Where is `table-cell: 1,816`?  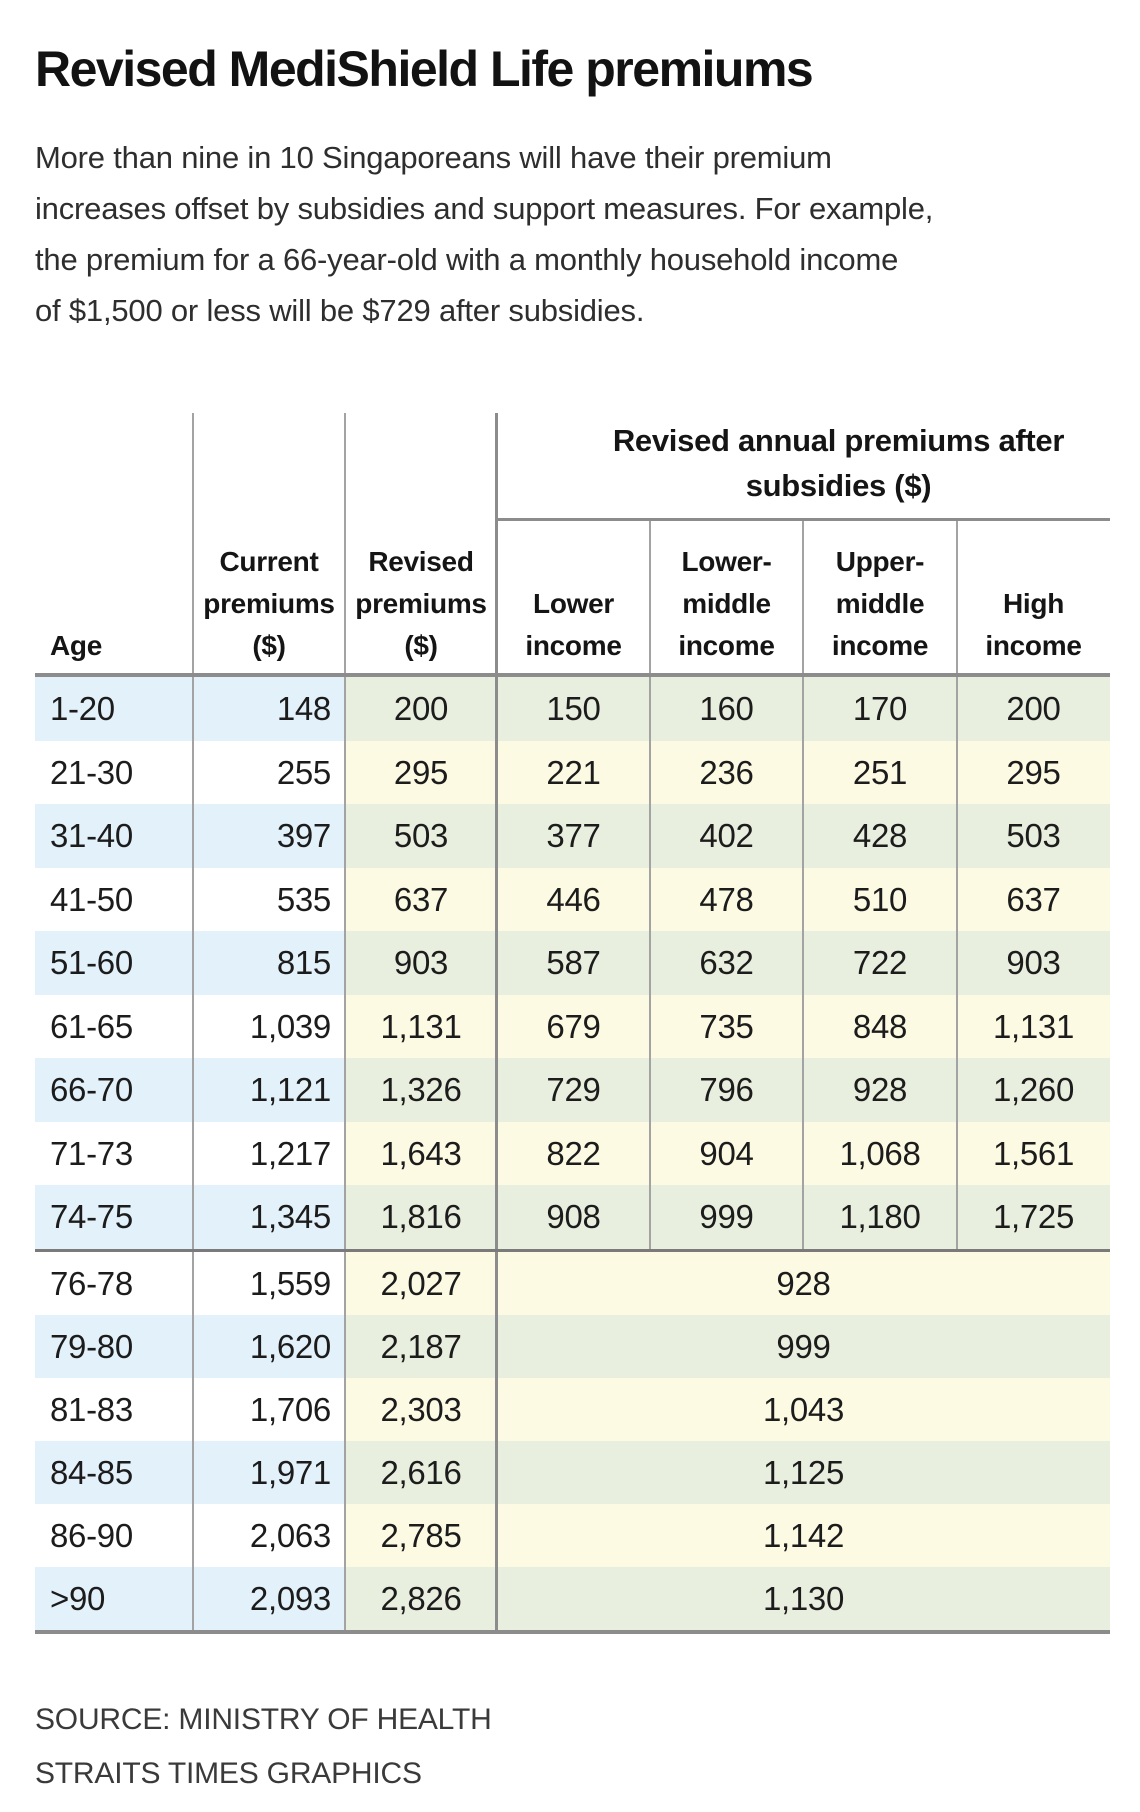
table-cell: 1,816 is located at coordinates (421, 1216).